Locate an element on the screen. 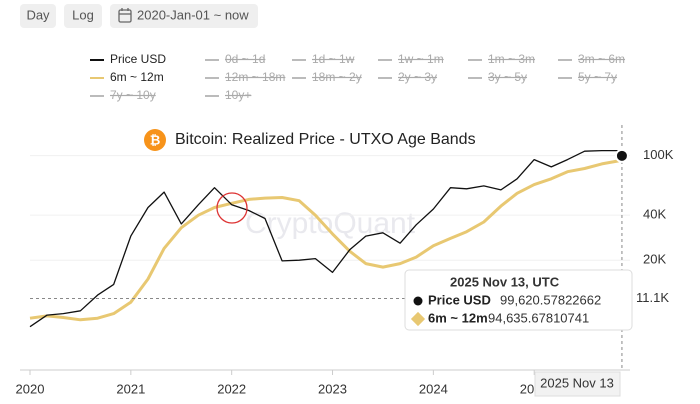  y-tick-label: 100K is located at coordinates (658, 154).